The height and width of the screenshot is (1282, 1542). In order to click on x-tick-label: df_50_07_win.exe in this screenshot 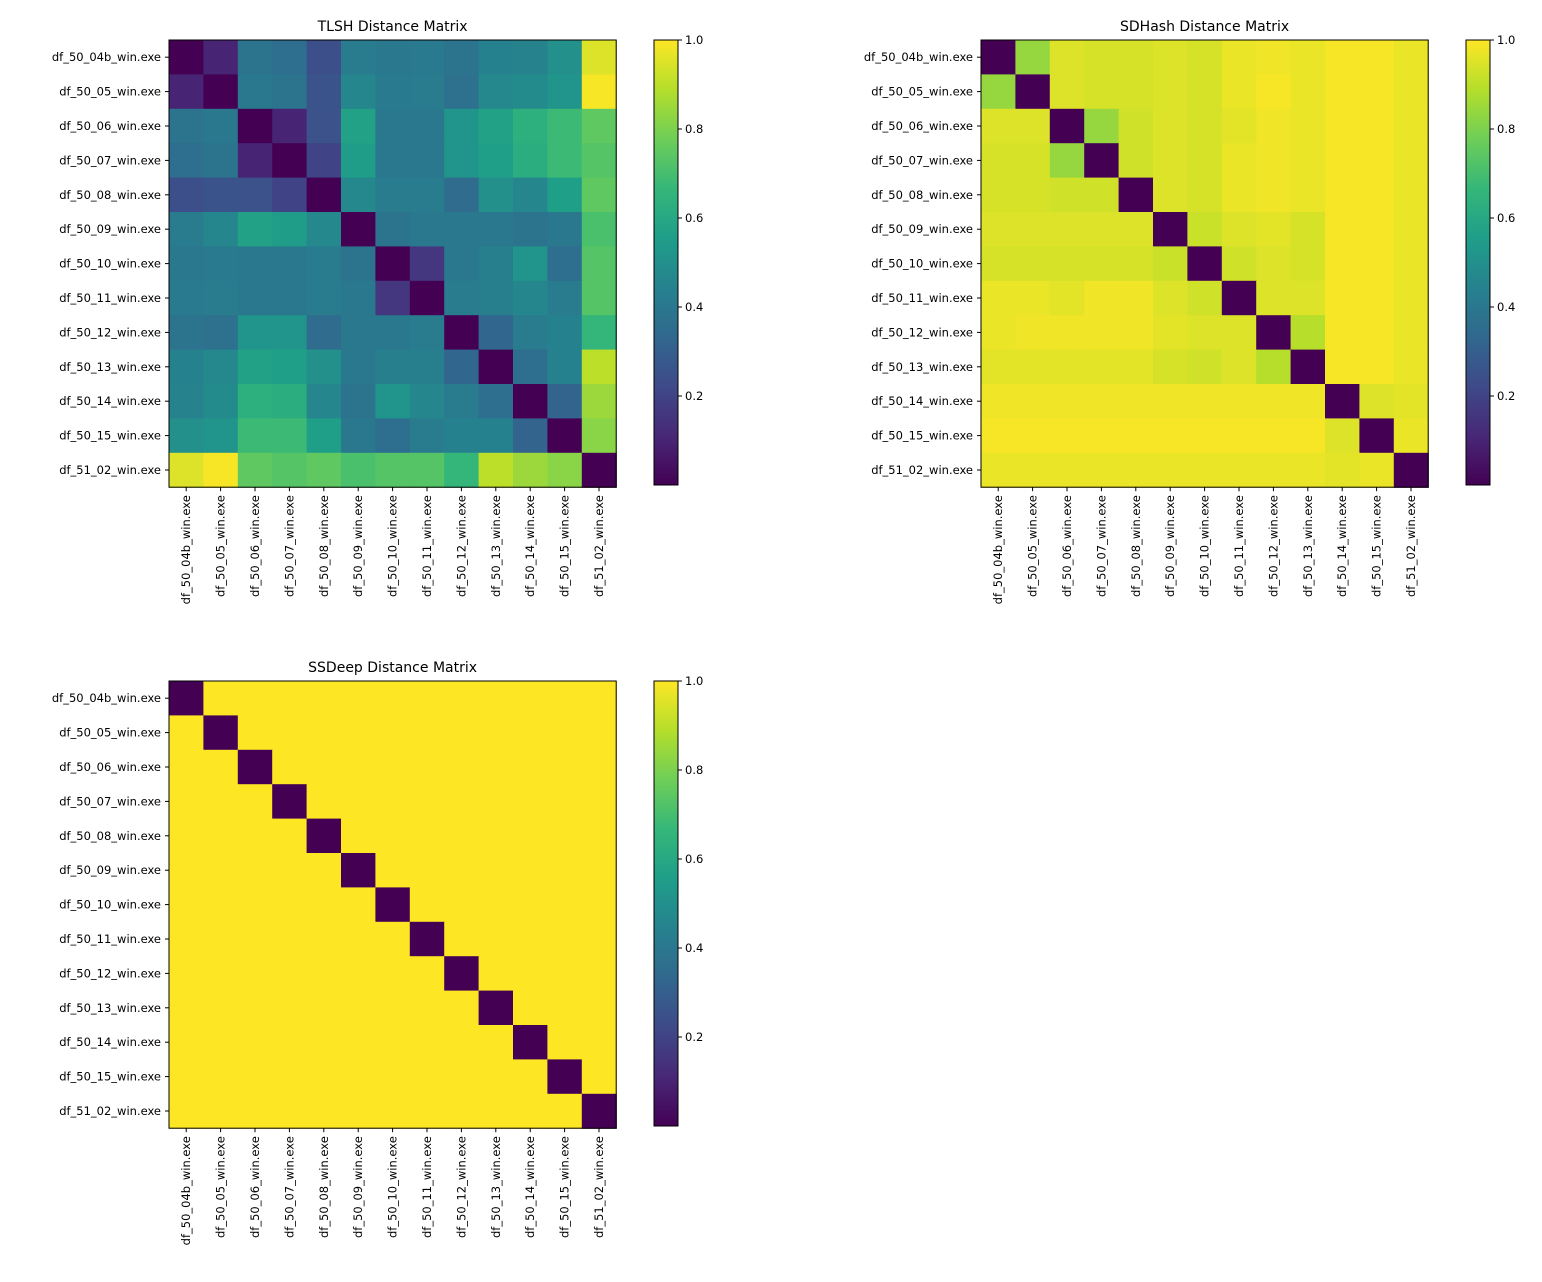, I will do `click(289, 1187)`.